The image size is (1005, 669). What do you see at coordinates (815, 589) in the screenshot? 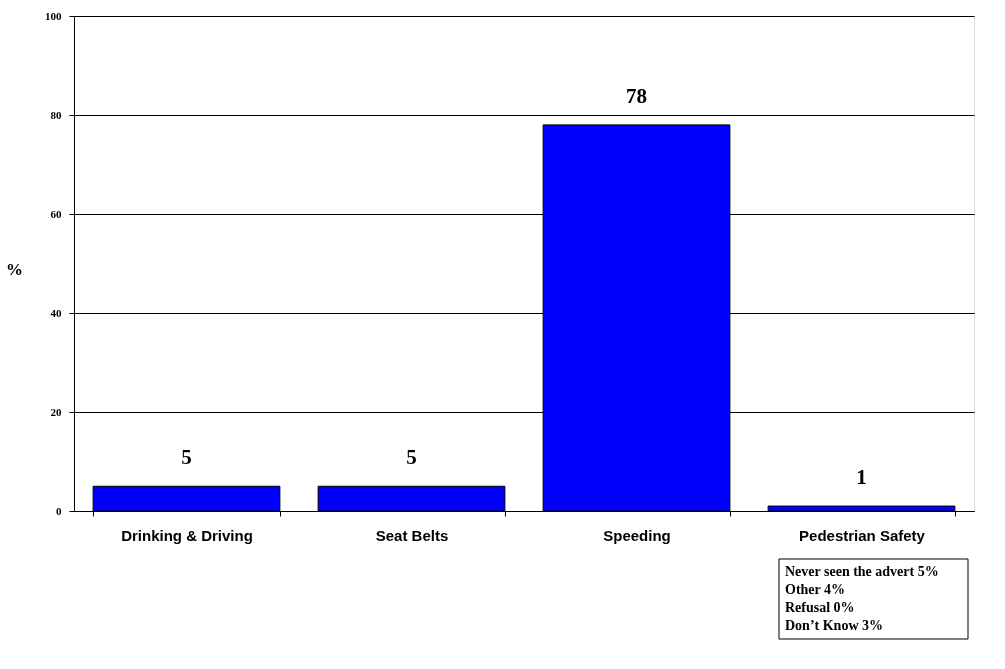
I see `text: Other 4%` at bounding box center [815, 589].